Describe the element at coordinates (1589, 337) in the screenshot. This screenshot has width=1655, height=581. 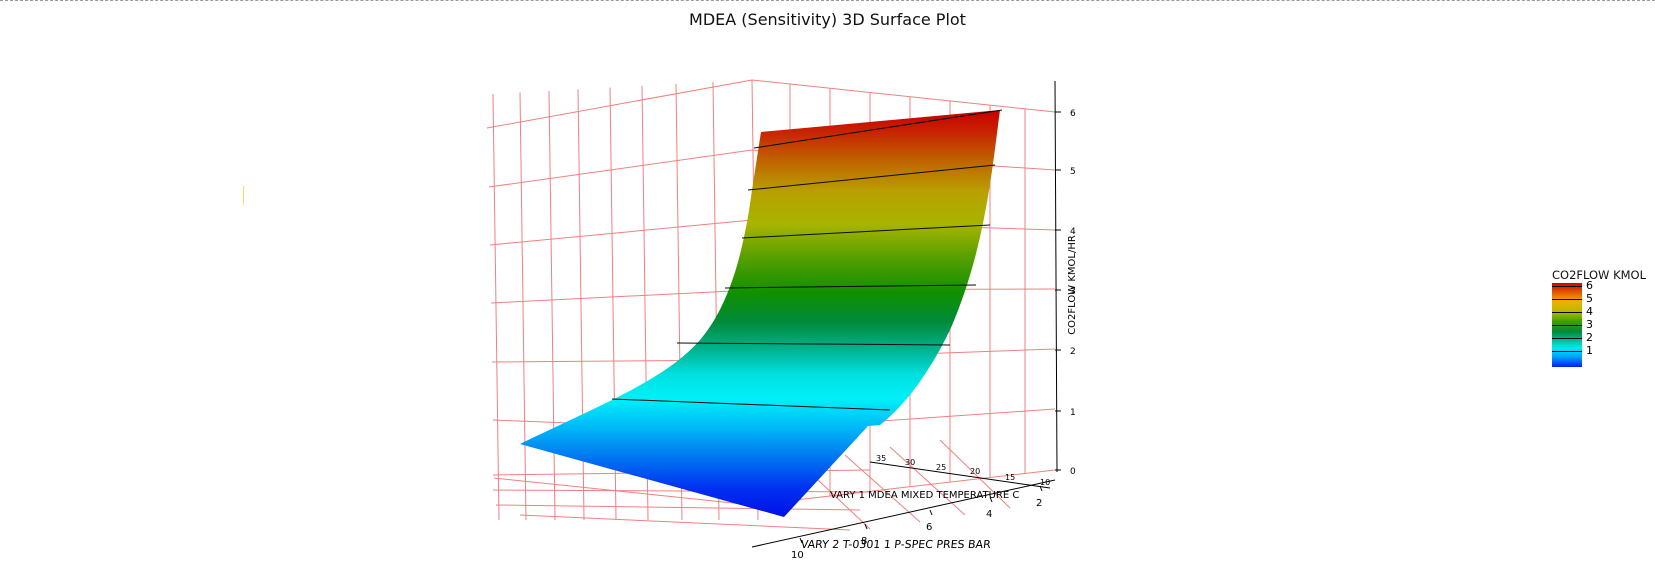
I see `legend-label: 2` at that location.